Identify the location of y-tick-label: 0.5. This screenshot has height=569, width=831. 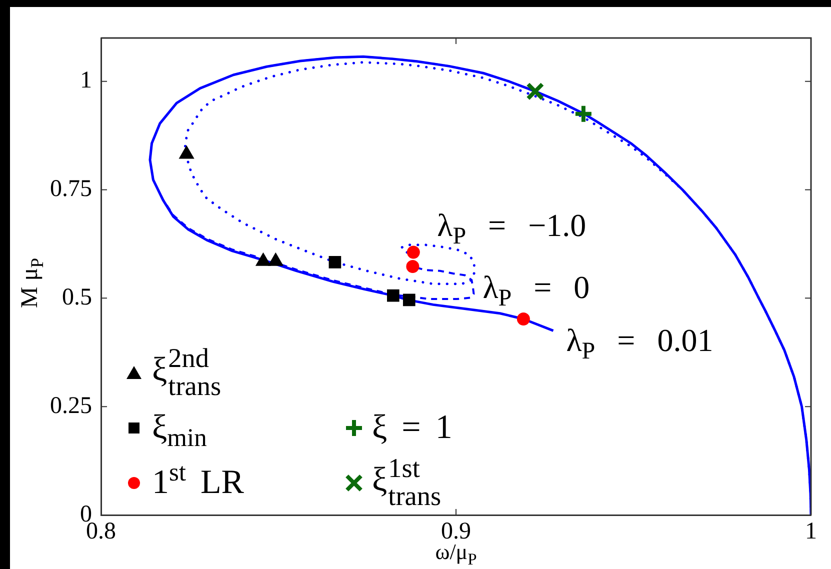
(77, 297).